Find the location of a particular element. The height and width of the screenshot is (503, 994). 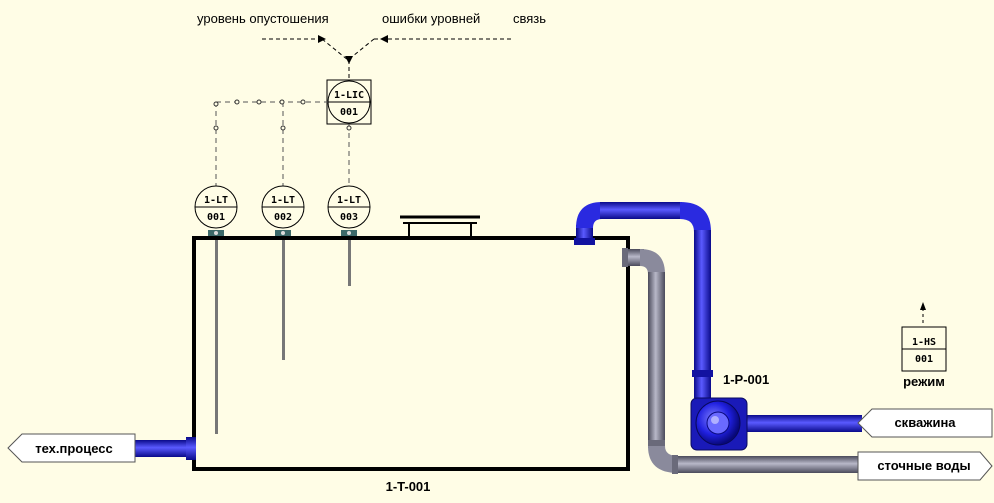

process-pipe is located at coordinates (165, 448).